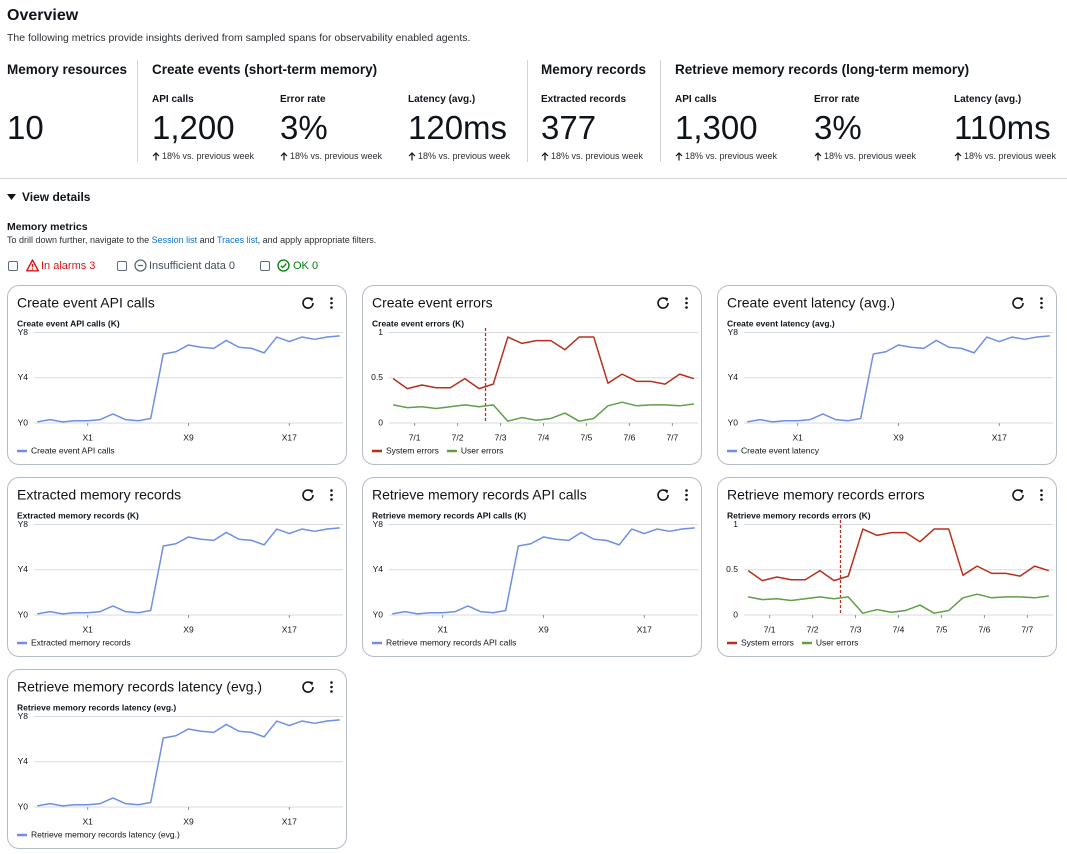 This screenshot has width=1067, height=854. What do you see at coordinates (139, 687) in the screenshot?
I see `widget-title: Retrieve memory records latency (evg.)` at bounding box center [139, 687].